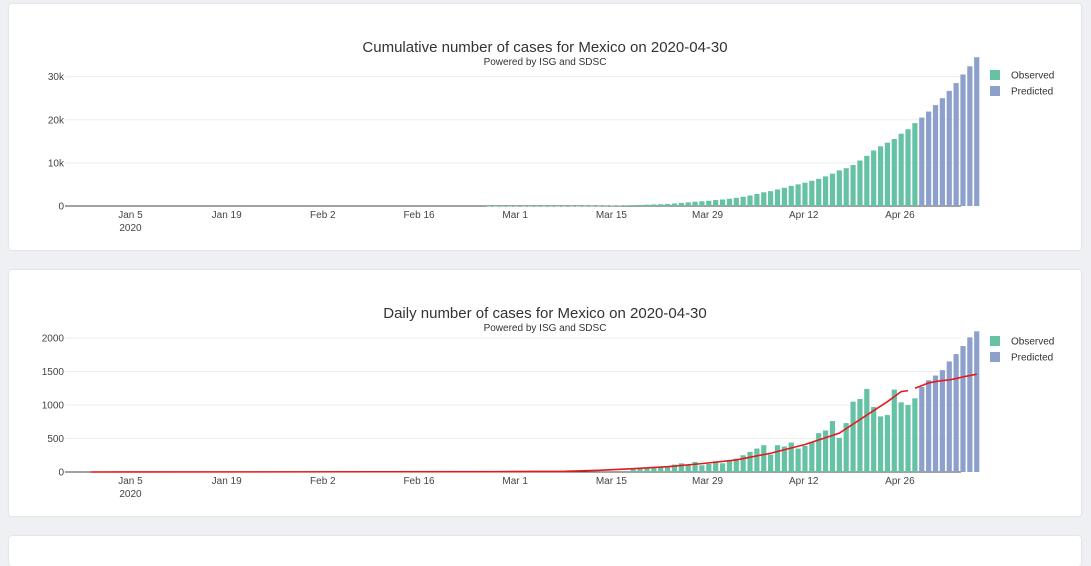 This screenshot has width=1091, height=566. What do you see at coordinates (949, 132) in the screenshot?
I see `series-predicted` at bounding box center [949, 132].